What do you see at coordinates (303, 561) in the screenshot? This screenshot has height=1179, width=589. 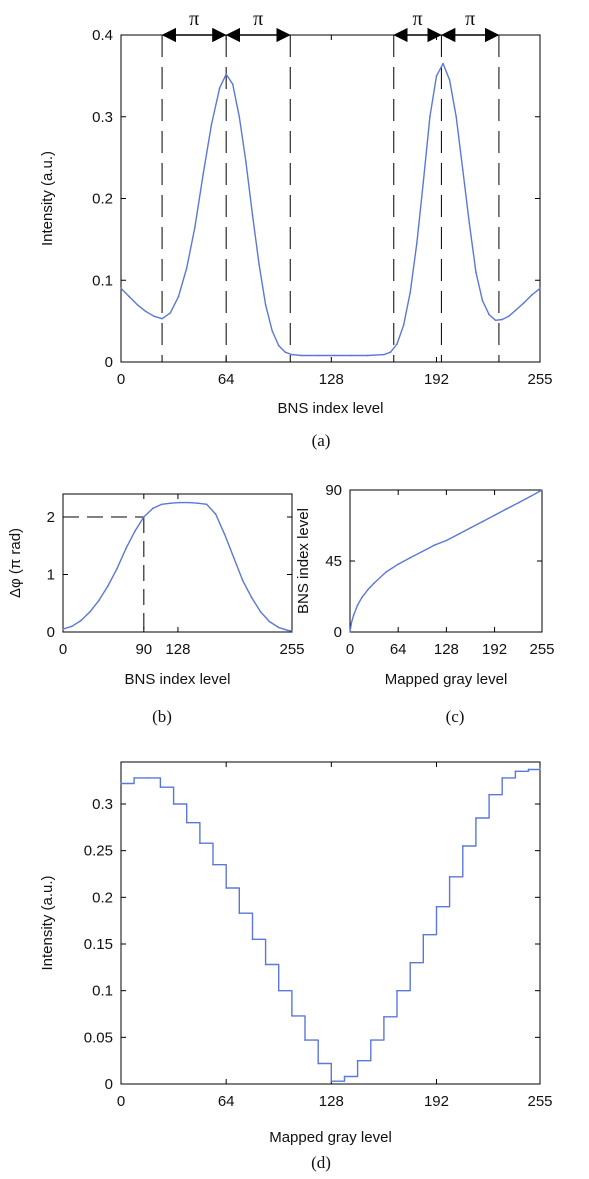 I see `y-axis-label: BNS index level` at bounding box center [303, 561].